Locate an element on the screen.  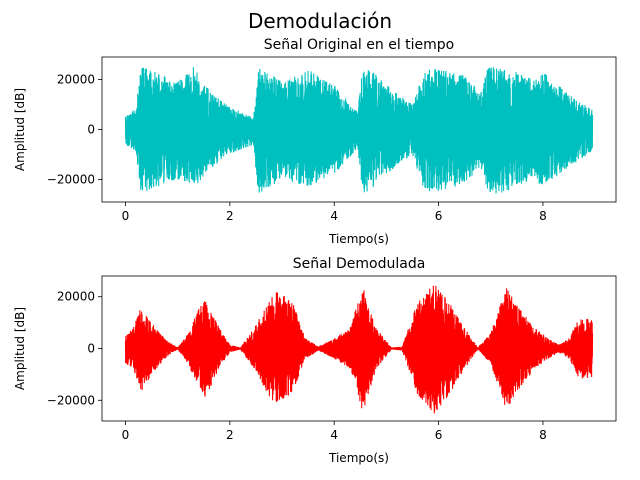
figure-title: Demodulación is located at coordinates (320, 21).